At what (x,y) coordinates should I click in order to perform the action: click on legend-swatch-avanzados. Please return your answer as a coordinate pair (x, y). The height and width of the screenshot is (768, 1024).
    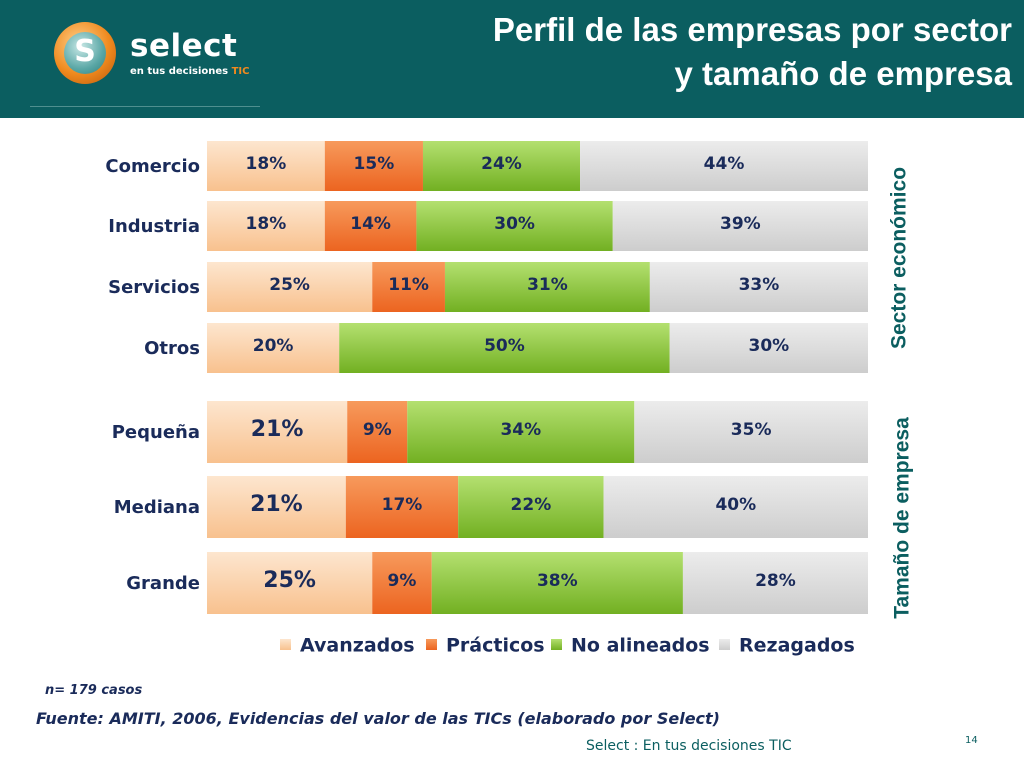
    Looking at the image, I should click on (285, 644).